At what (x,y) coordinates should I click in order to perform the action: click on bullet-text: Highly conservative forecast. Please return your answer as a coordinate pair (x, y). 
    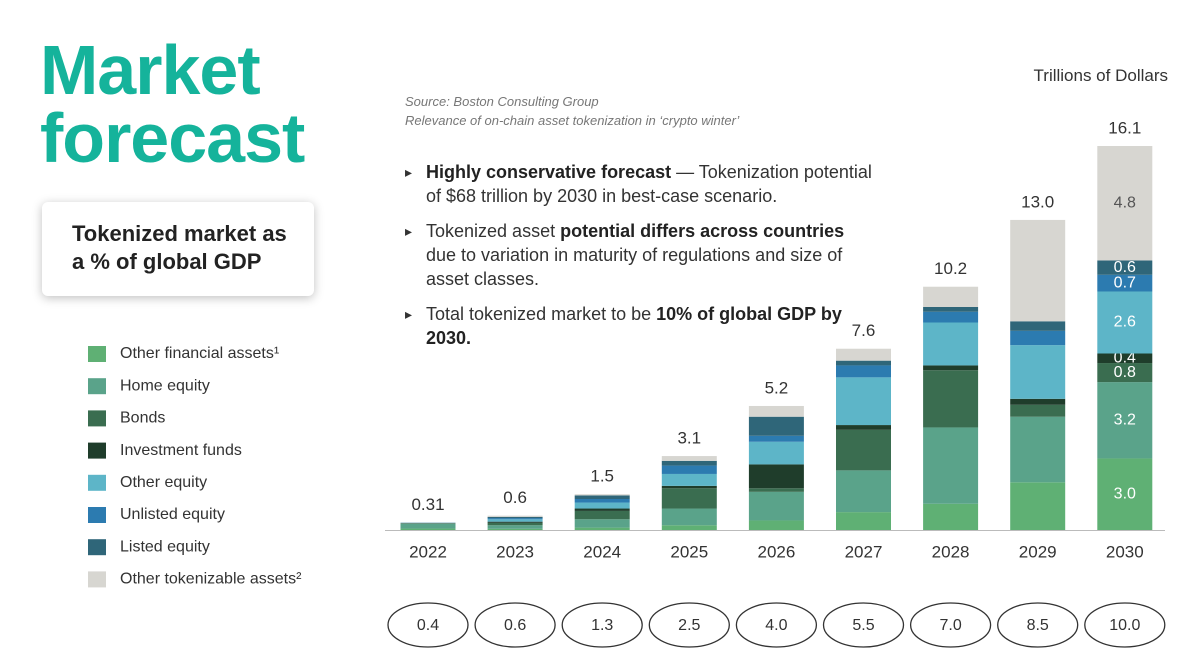
    Looking at the image, I should click on (549, 172).